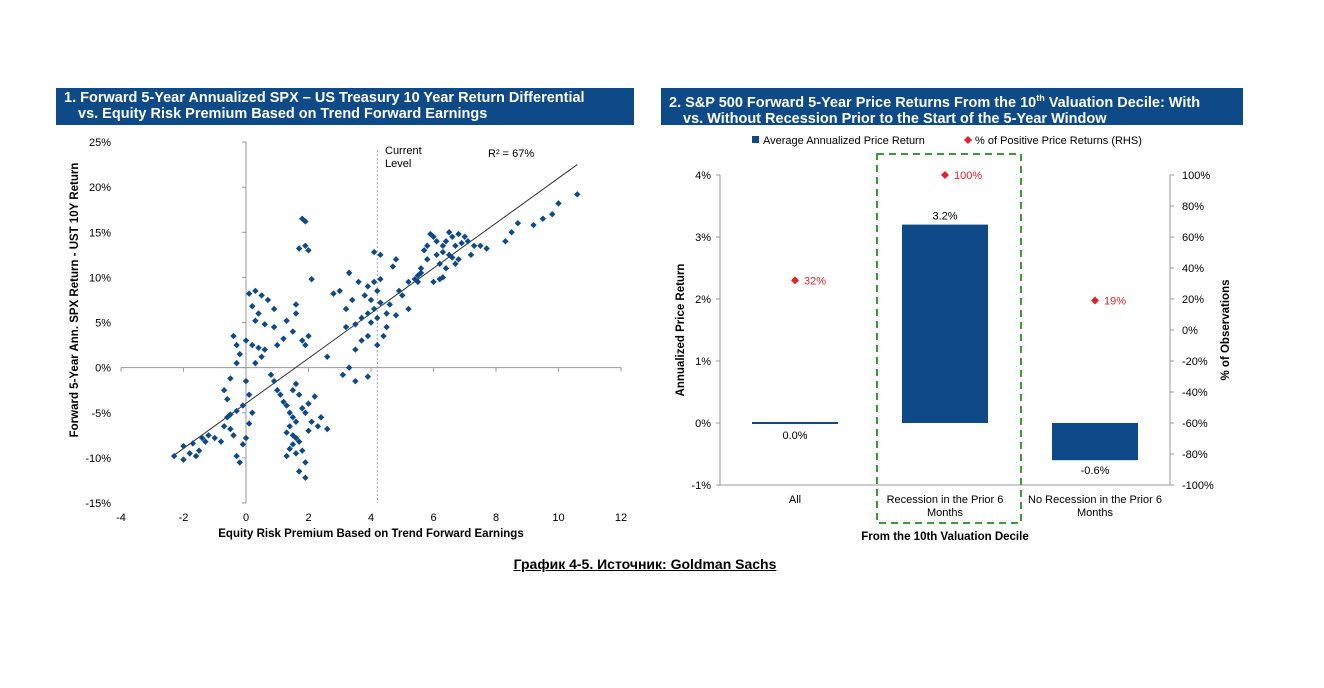  What do you see at coordinates (1095, 513) in the screenshot?
I see `category-label: Months` at bounding box center [1095, 513].